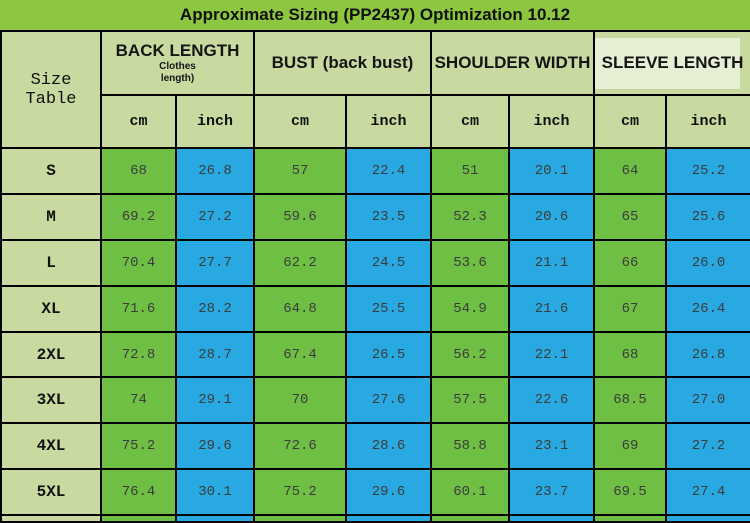 This screenshot has width=750, height=523. Describe the element at coordinates (215, 171) in the screenshot. I see `value-cell: 26.8` at that location.